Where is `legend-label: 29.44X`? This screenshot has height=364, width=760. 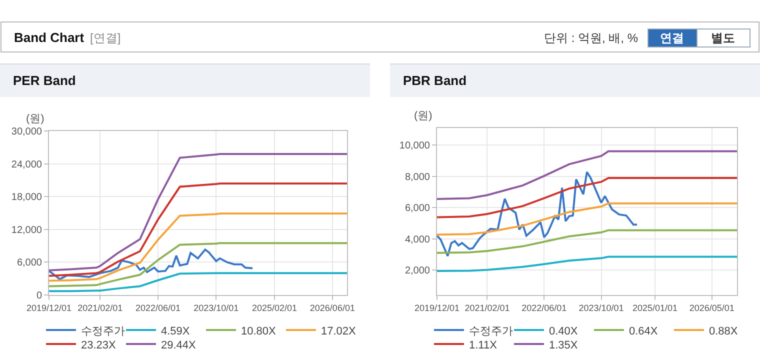 legend-label: 29.44X is located at coordinates (179, 345).